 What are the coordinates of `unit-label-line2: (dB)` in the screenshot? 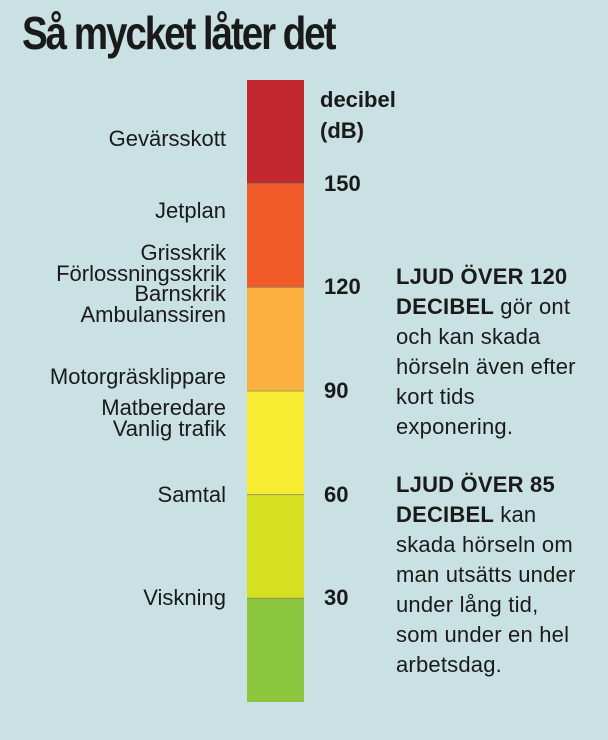 It's located at (342, 130).